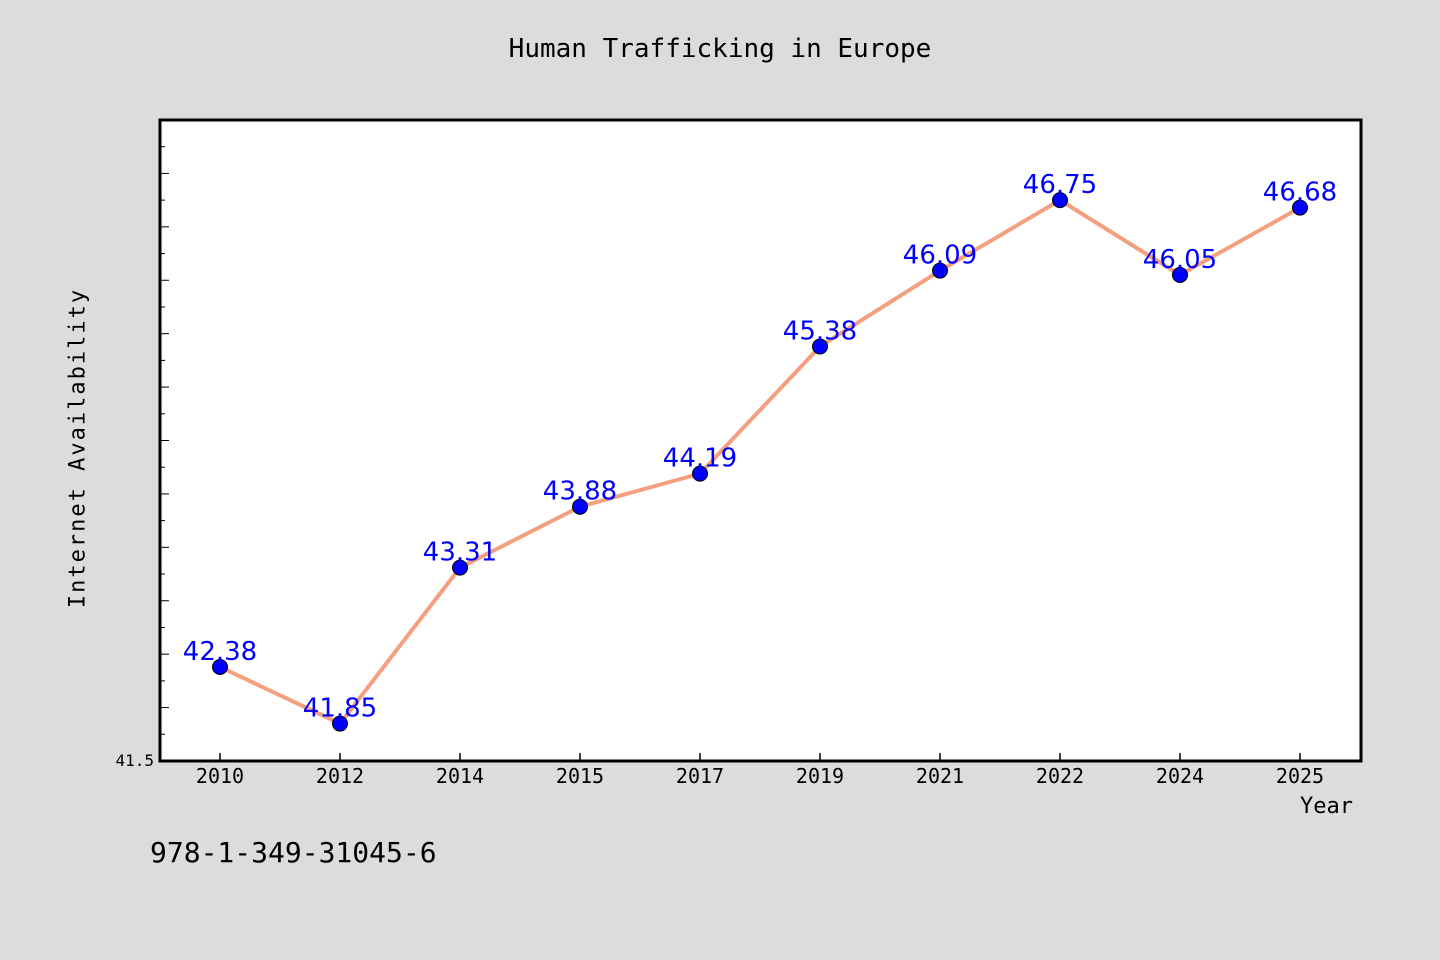 The height and width of the screenshot is (960, 1440). Describe the element at coordinates (1180, 260) in the screenshot. I see `data-label: 46.05` at that location.